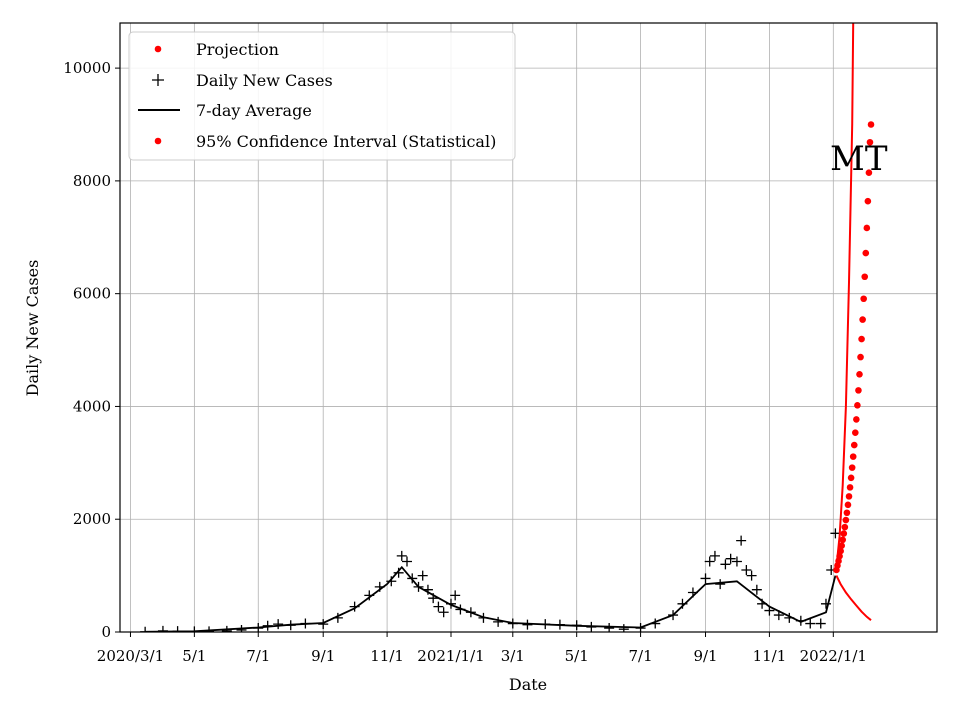  I want to click on y-tick-label: 2000, so click(92, 519).